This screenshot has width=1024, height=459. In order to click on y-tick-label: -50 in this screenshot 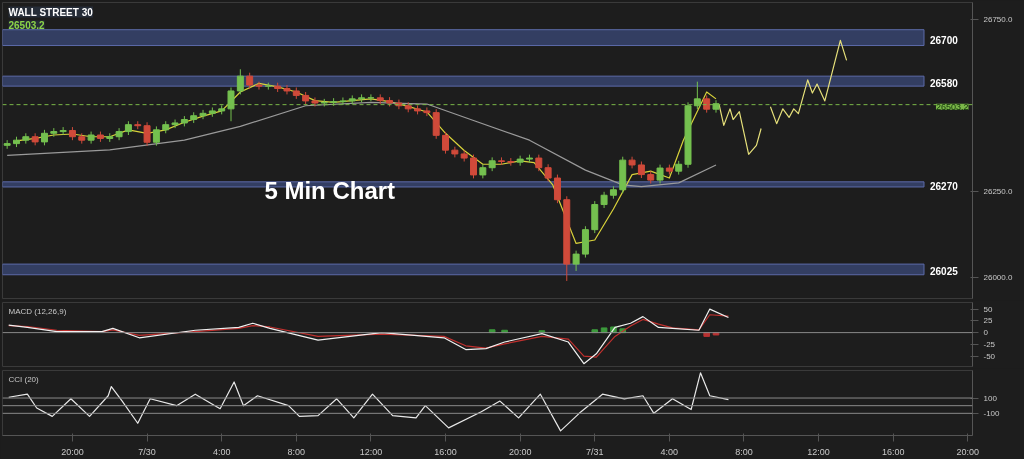, I will do `click(989, 356)`.